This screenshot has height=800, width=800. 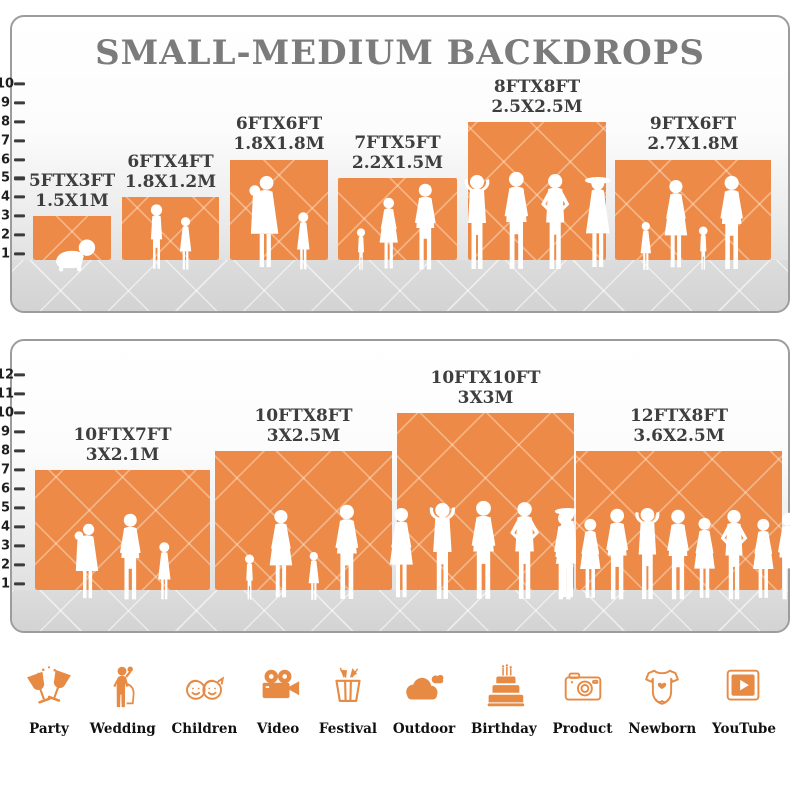 I want to click on backdrop-bar-9ftx6ft: 9FTX6FT 2.7X1.8M, so click(x=693, y=187).